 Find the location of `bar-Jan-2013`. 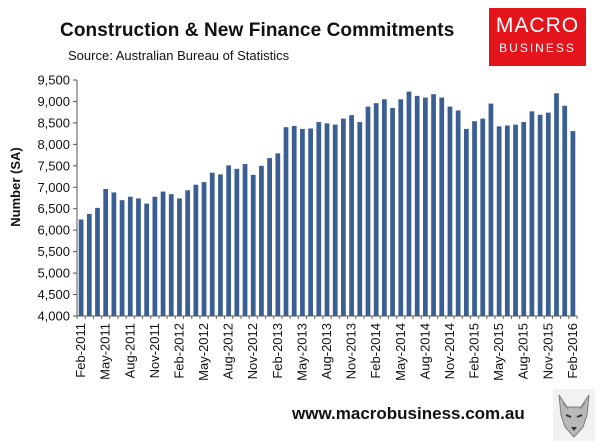

bar-Jan-2013 is located at coordinates (269, 237).